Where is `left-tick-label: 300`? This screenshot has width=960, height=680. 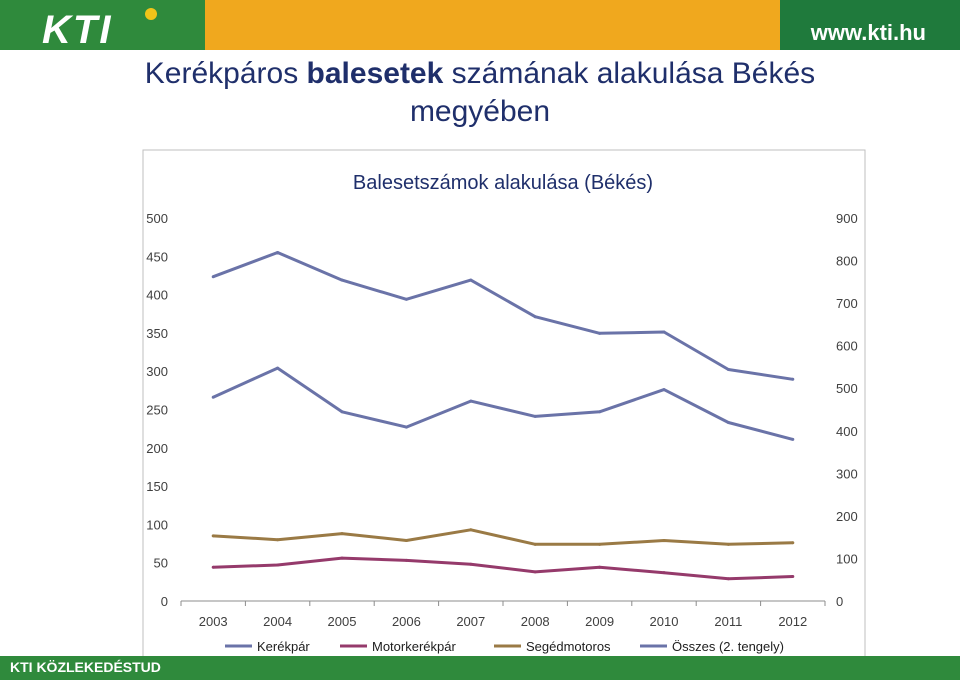 left-tick-label: 300 is located at coordinates (157, 371).